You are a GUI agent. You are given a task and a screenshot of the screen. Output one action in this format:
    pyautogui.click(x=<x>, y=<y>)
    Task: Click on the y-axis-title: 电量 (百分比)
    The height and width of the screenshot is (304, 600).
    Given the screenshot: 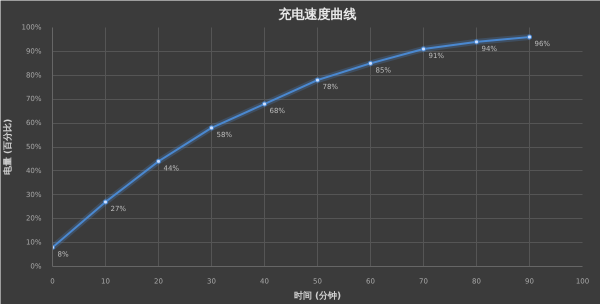 What is the action you would take?
    pyautogui.click(x=8, y=147)
    